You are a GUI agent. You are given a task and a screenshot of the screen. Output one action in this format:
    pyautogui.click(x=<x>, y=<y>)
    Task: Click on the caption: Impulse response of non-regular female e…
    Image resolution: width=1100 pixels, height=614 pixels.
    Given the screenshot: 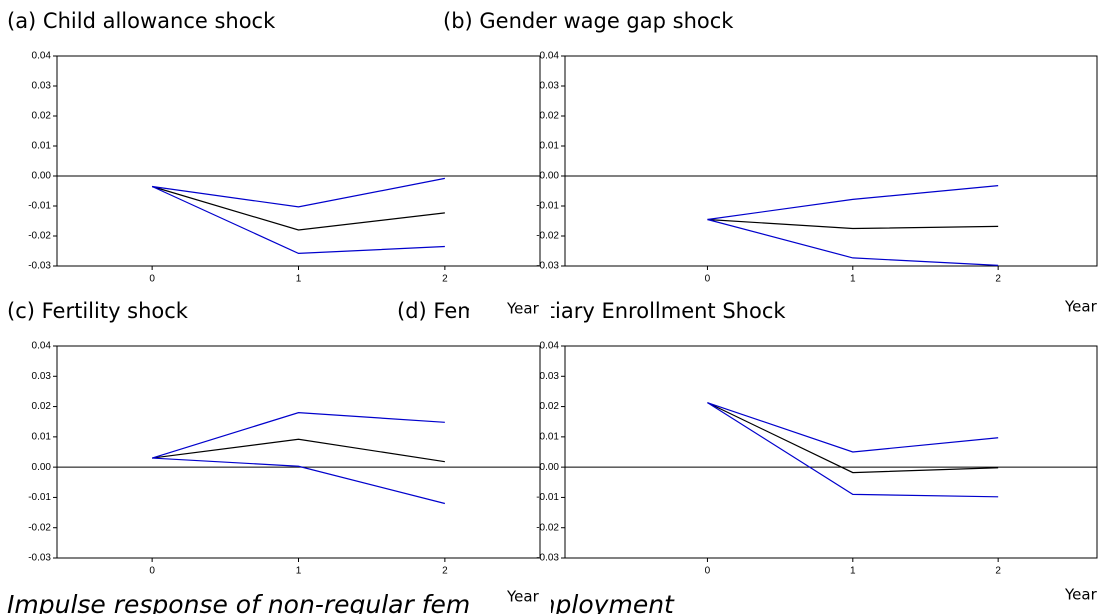 What is the action you would take?
    pyautogui.click(x=341, y=602)
    